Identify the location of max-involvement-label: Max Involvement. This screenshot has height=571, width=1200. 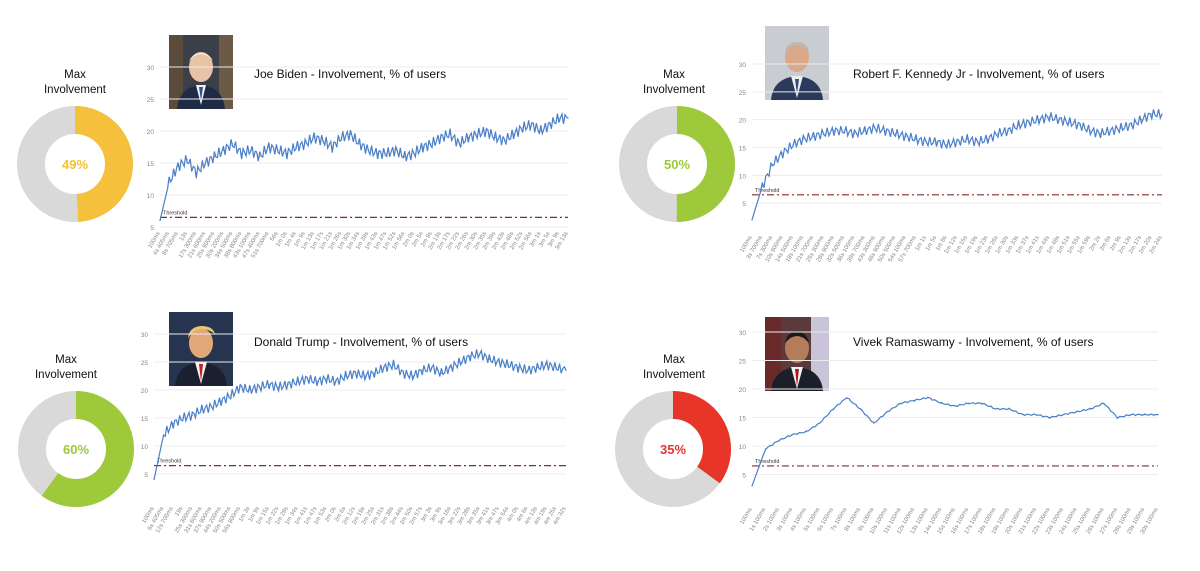
(674, 83).